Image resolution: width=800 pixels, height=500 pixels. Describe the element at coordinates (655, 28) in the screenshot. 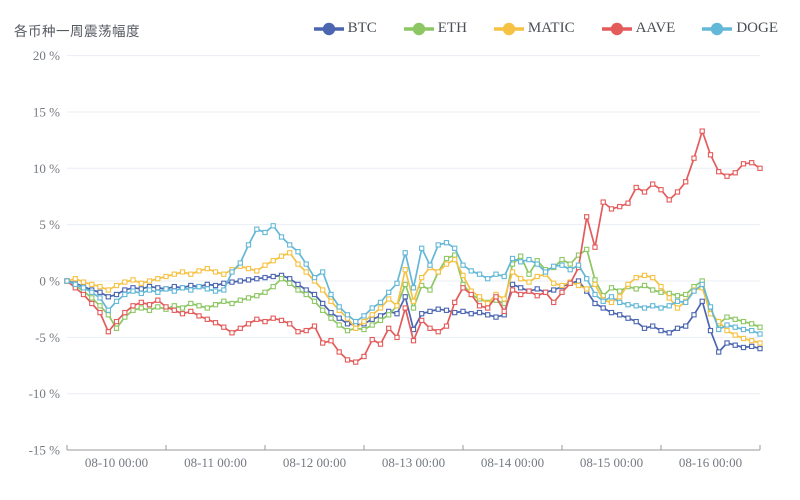

I see `legend-label: AAVE` at that location.